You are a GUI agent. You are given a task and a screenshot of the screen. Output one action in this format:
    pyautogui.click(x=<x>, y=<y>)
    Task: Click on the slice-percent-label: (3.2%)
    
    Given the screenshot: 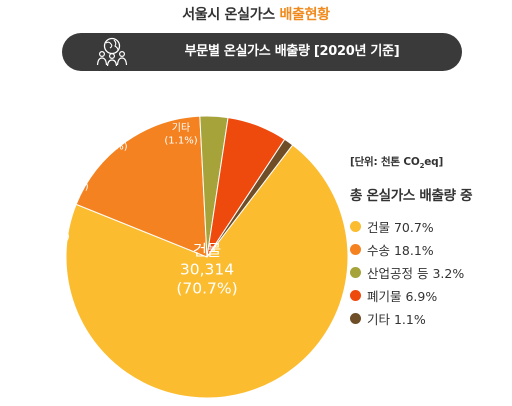 What is the action you would take?
    pyautogui.click(x=71, y=187)
    